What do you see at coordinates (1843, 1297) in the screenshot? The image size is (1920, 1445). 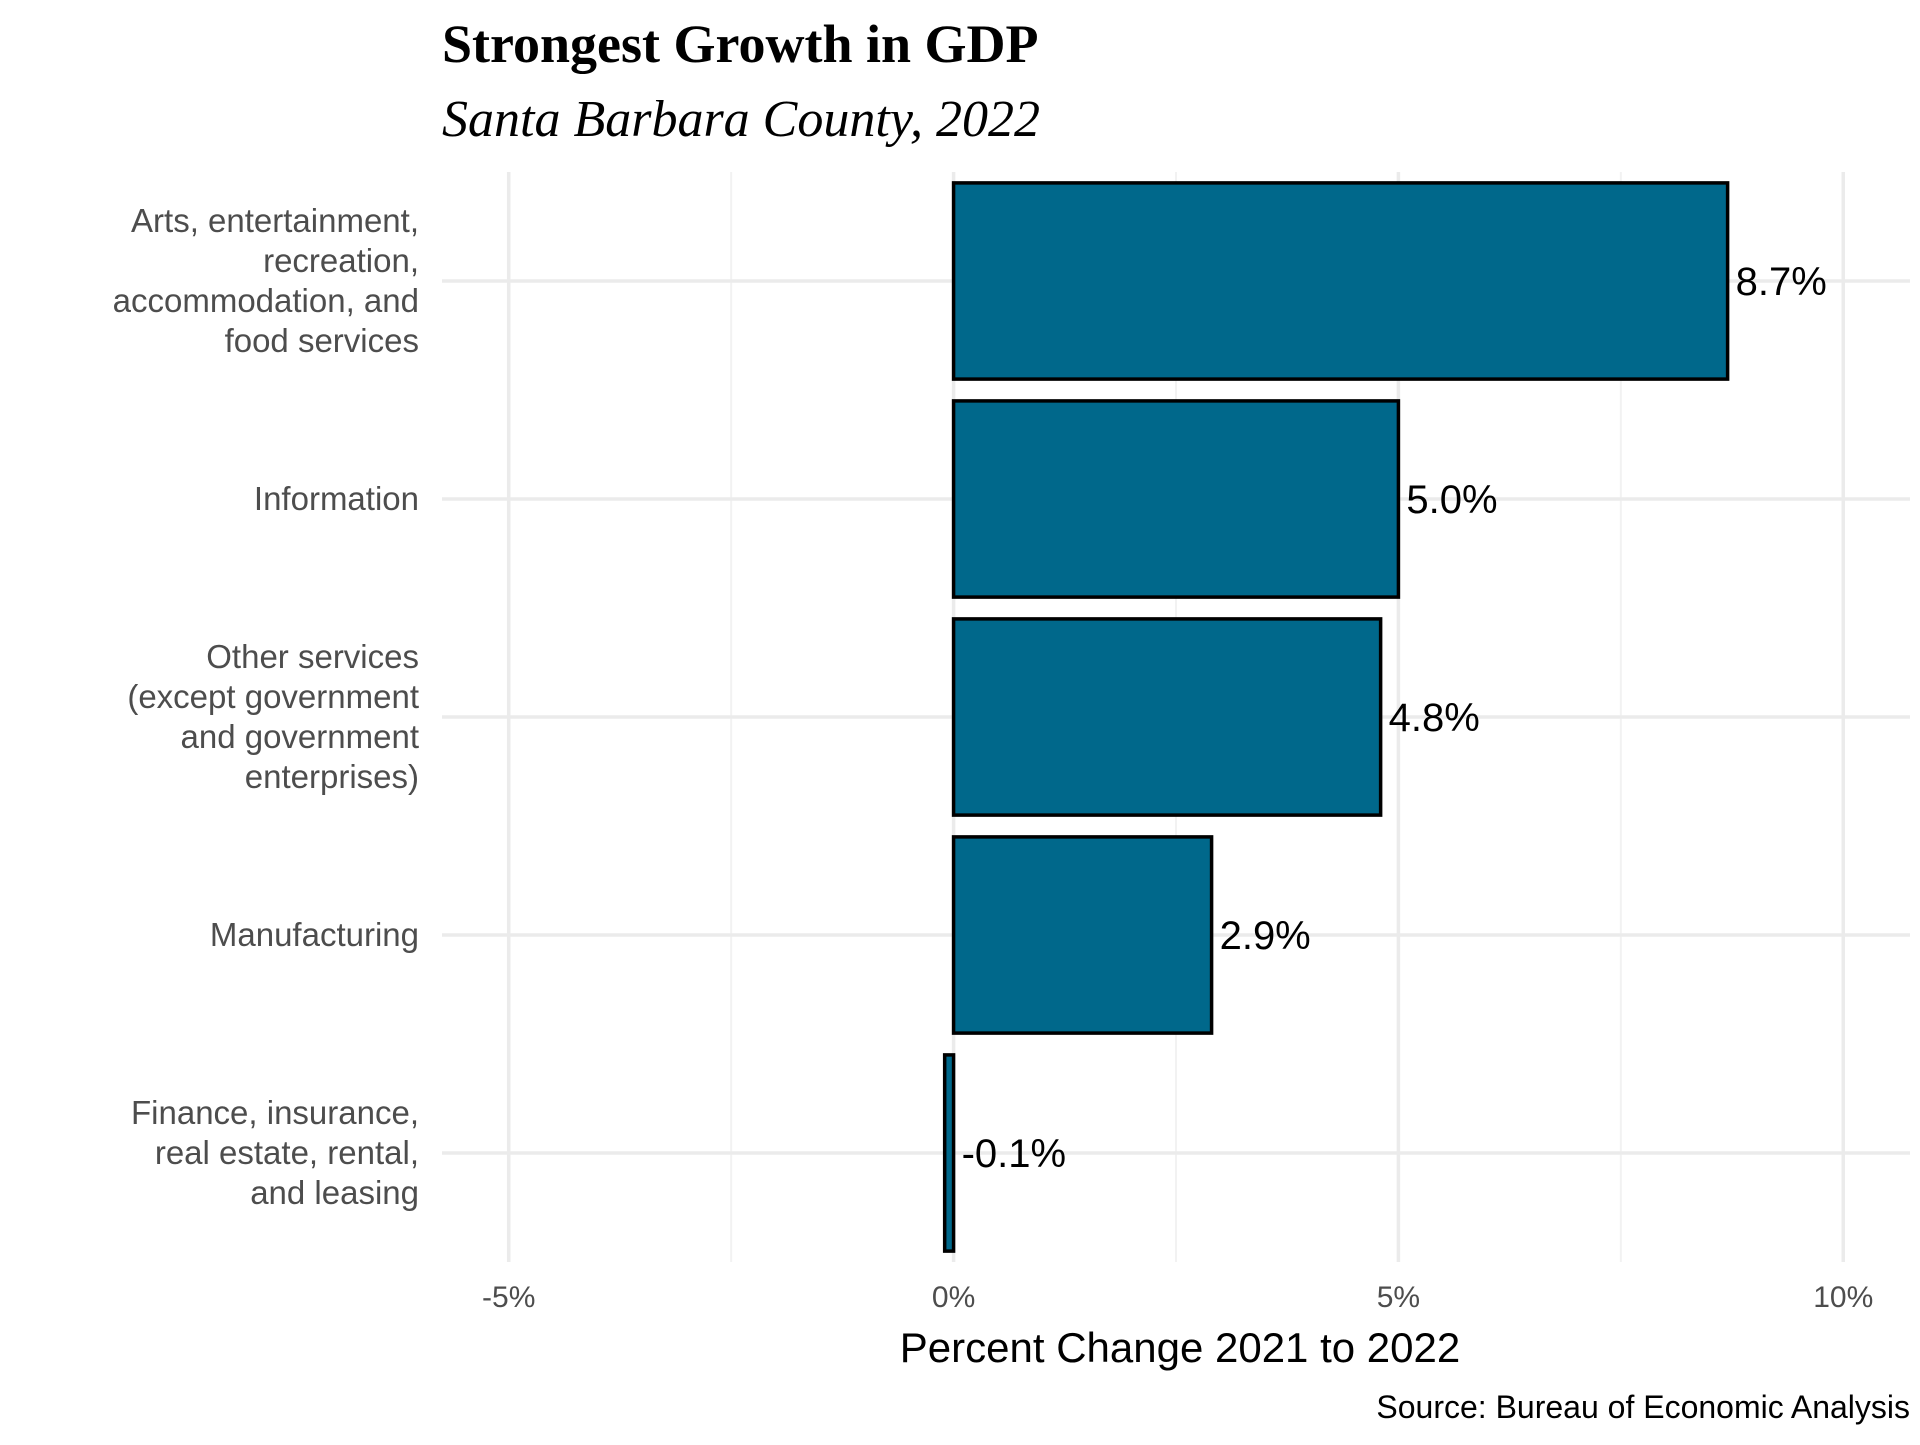 I see `x-tick-label: 10%` at bounding box center [1843, 1297].